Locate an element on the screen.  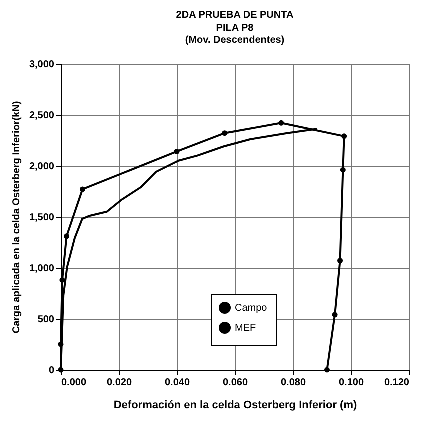
x-tick-label: 0.060 is located at coordinates (235, 383).